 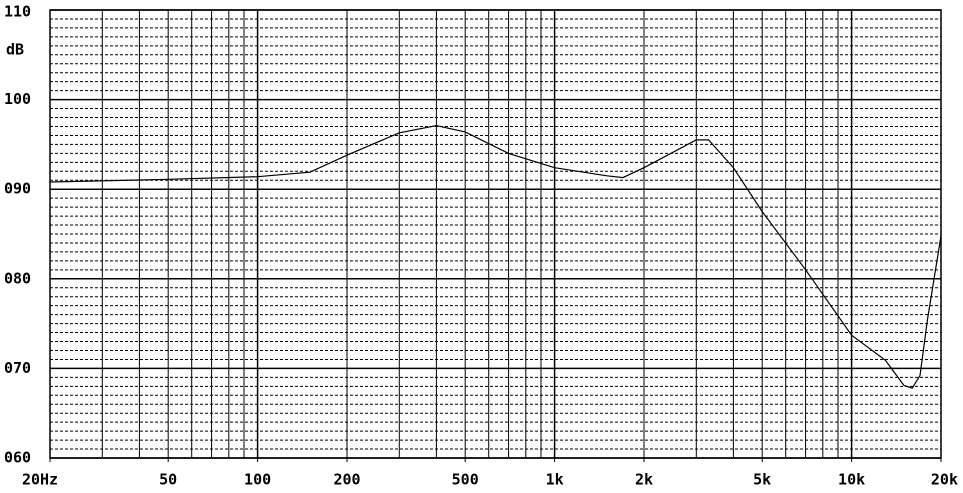 What do you see at coordinates (17, 278) in the screenshot?
I see `y-tick-label: 080` at bounding box center [17, 278].